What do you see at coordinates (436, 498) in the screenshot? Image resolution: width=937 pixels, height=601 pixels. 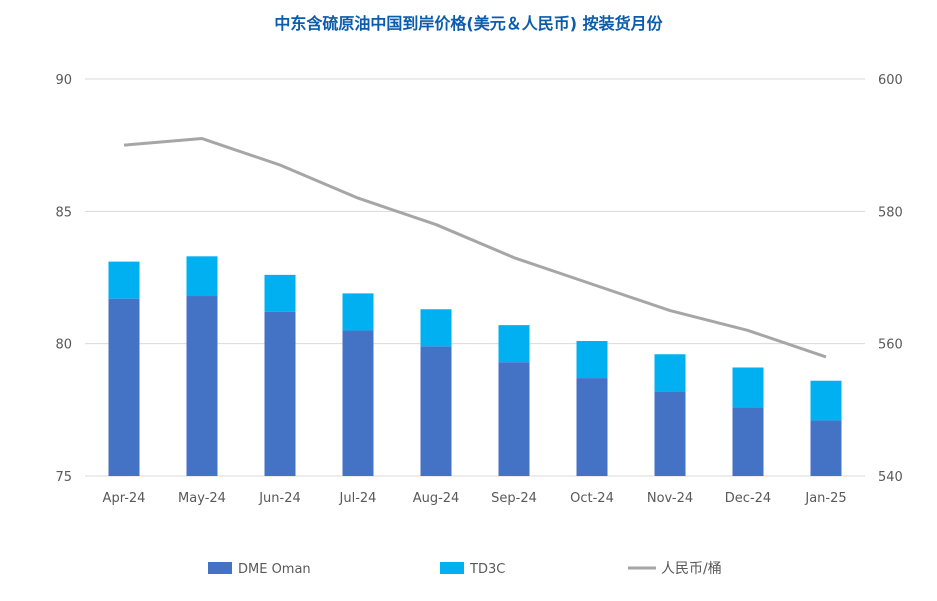 I see `x-tick-label: Aug-24` at bounding box center [436, 498].